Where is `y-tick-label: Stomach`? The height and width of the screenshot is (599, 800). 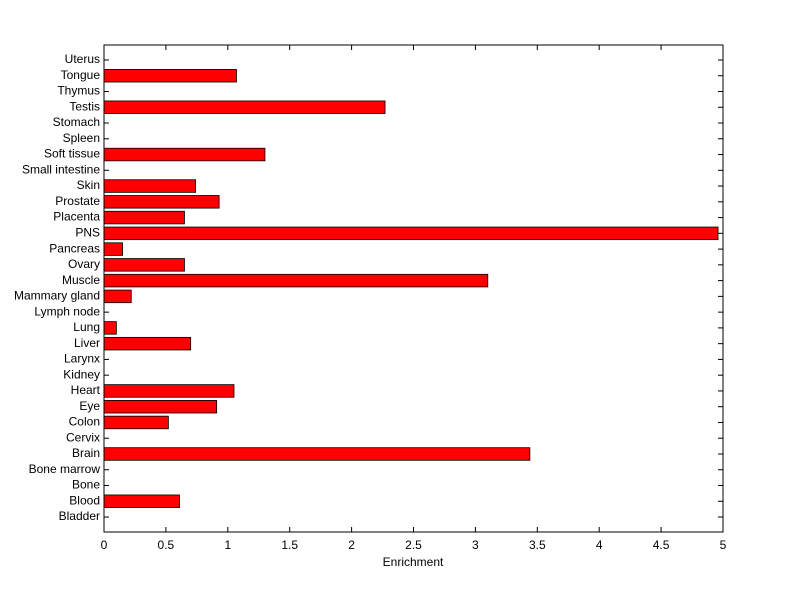 y-tick-label: Stomach is located at coordinates (76, 122).